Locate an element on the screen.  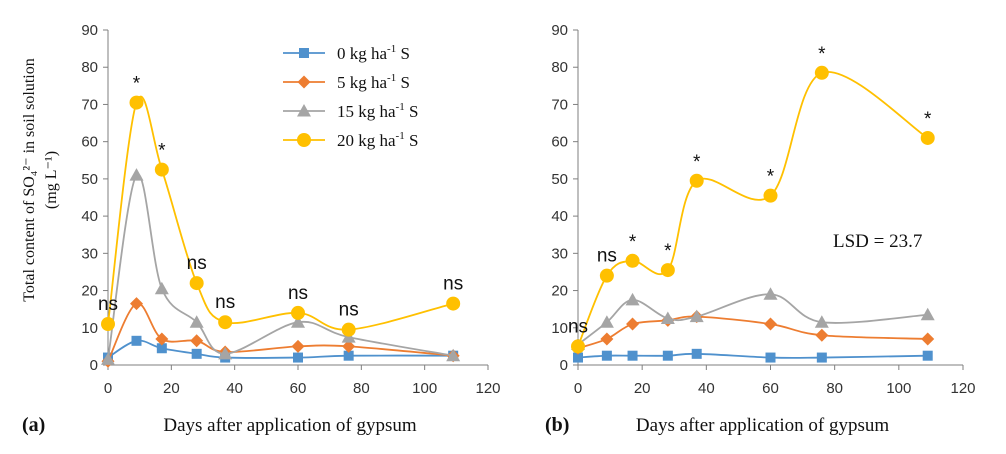
x-tick-label: 120 is located at coordinates (487, 388).